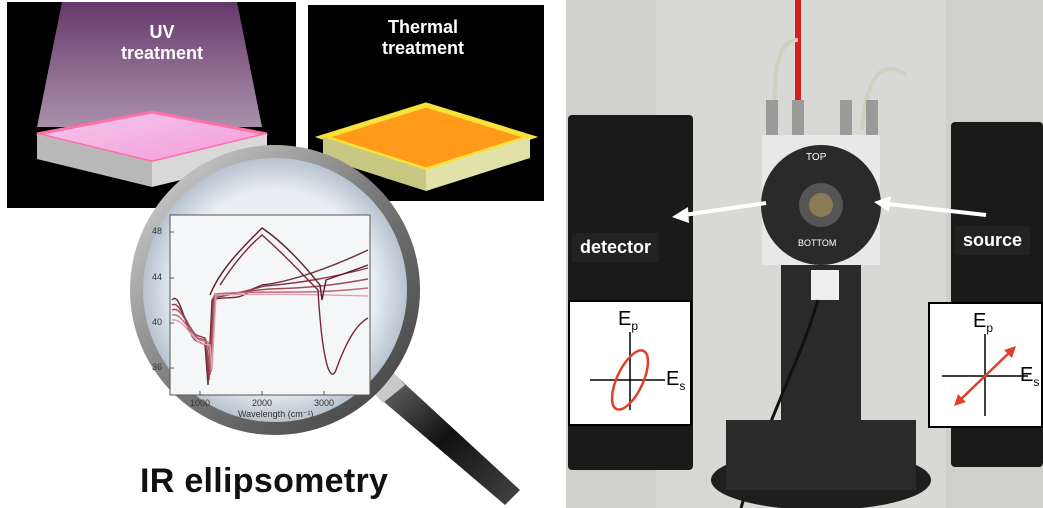  What do you see at coordinates (94, 160) in the screenshot?
I see `uv-sample-side-left` at bounding box center [94, 160].